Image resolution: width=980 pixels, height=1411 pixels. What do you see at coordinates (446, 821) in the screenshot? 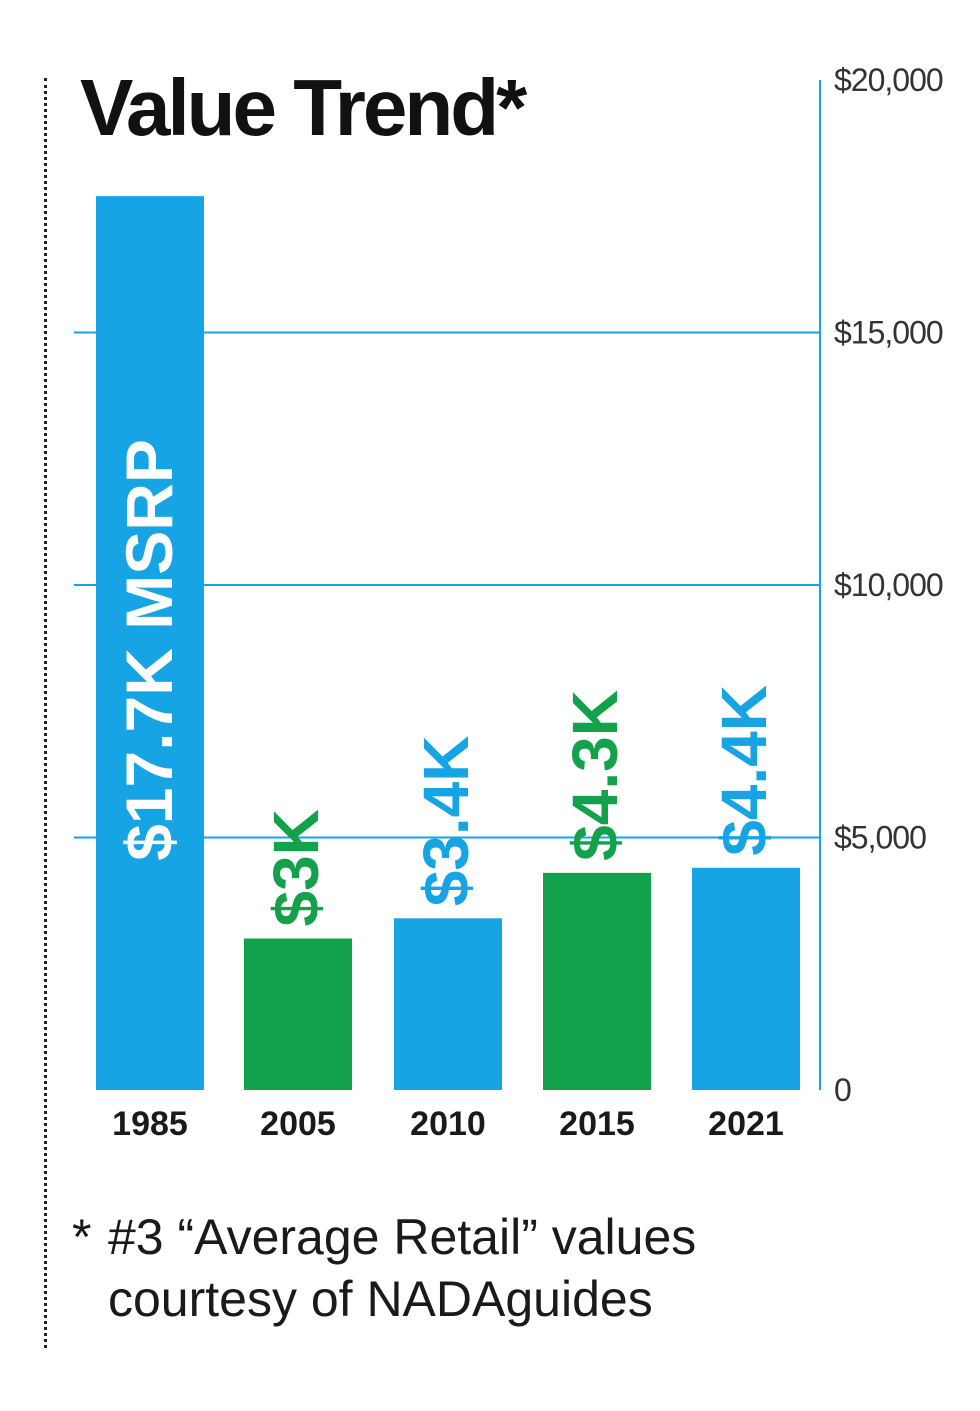
I see `bar-value-label: $3.4K` at bounding box center [446, 821].